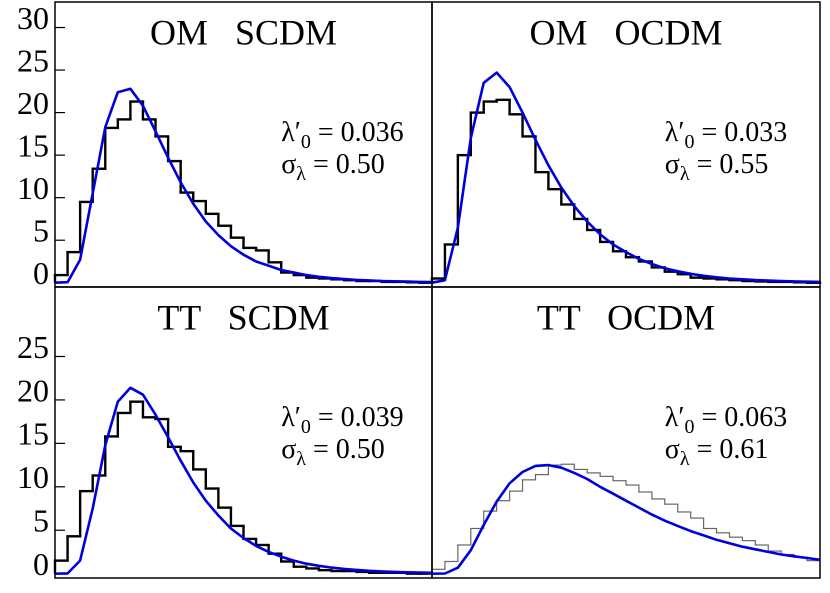 This screenshot has height=593, width=830. What do you see at coordinates (626, 317) in the screenshot?
I see `panel-title: TT OCDM` at bounding box center [626, 317].